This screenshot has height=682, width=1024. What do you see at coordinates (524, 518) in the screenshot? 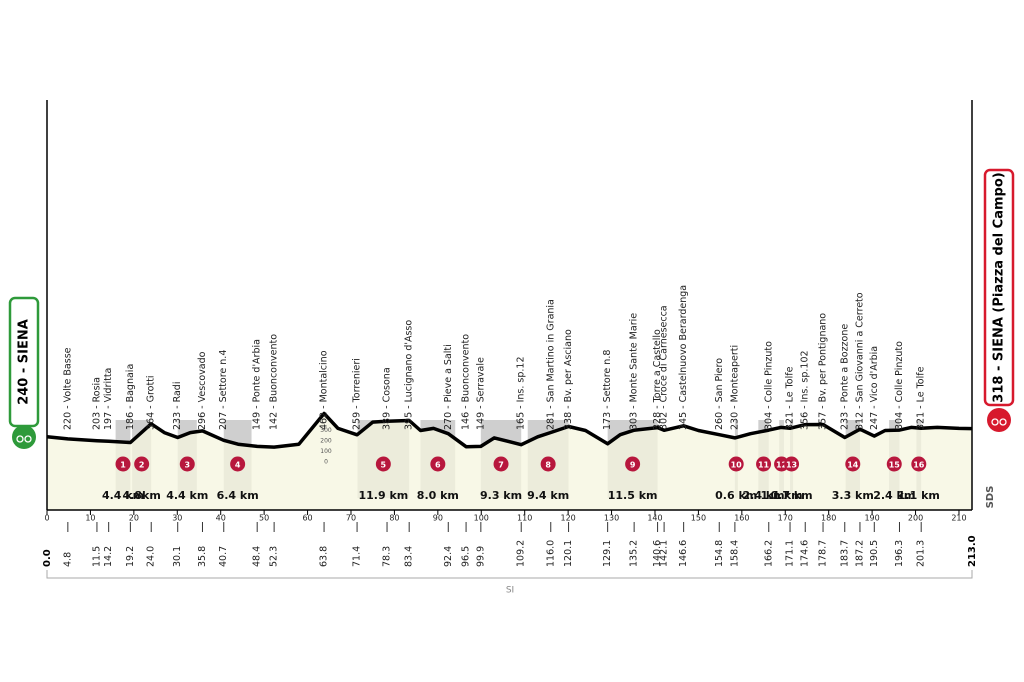
I see `km-tick-label: 110` at bounding box center [524, 518].